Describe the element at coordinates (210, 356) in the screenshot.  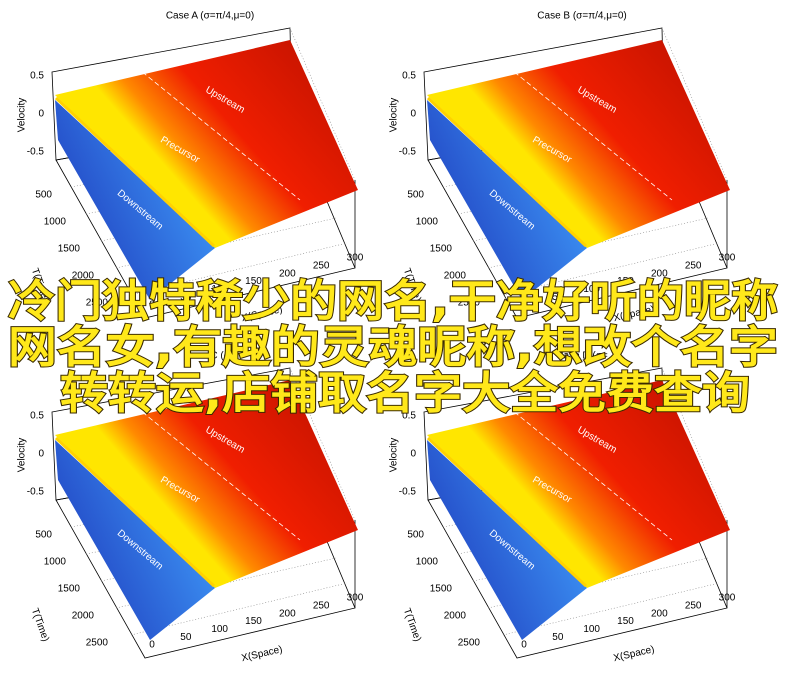
I see `panel-title: Case C (σ=` at that location.